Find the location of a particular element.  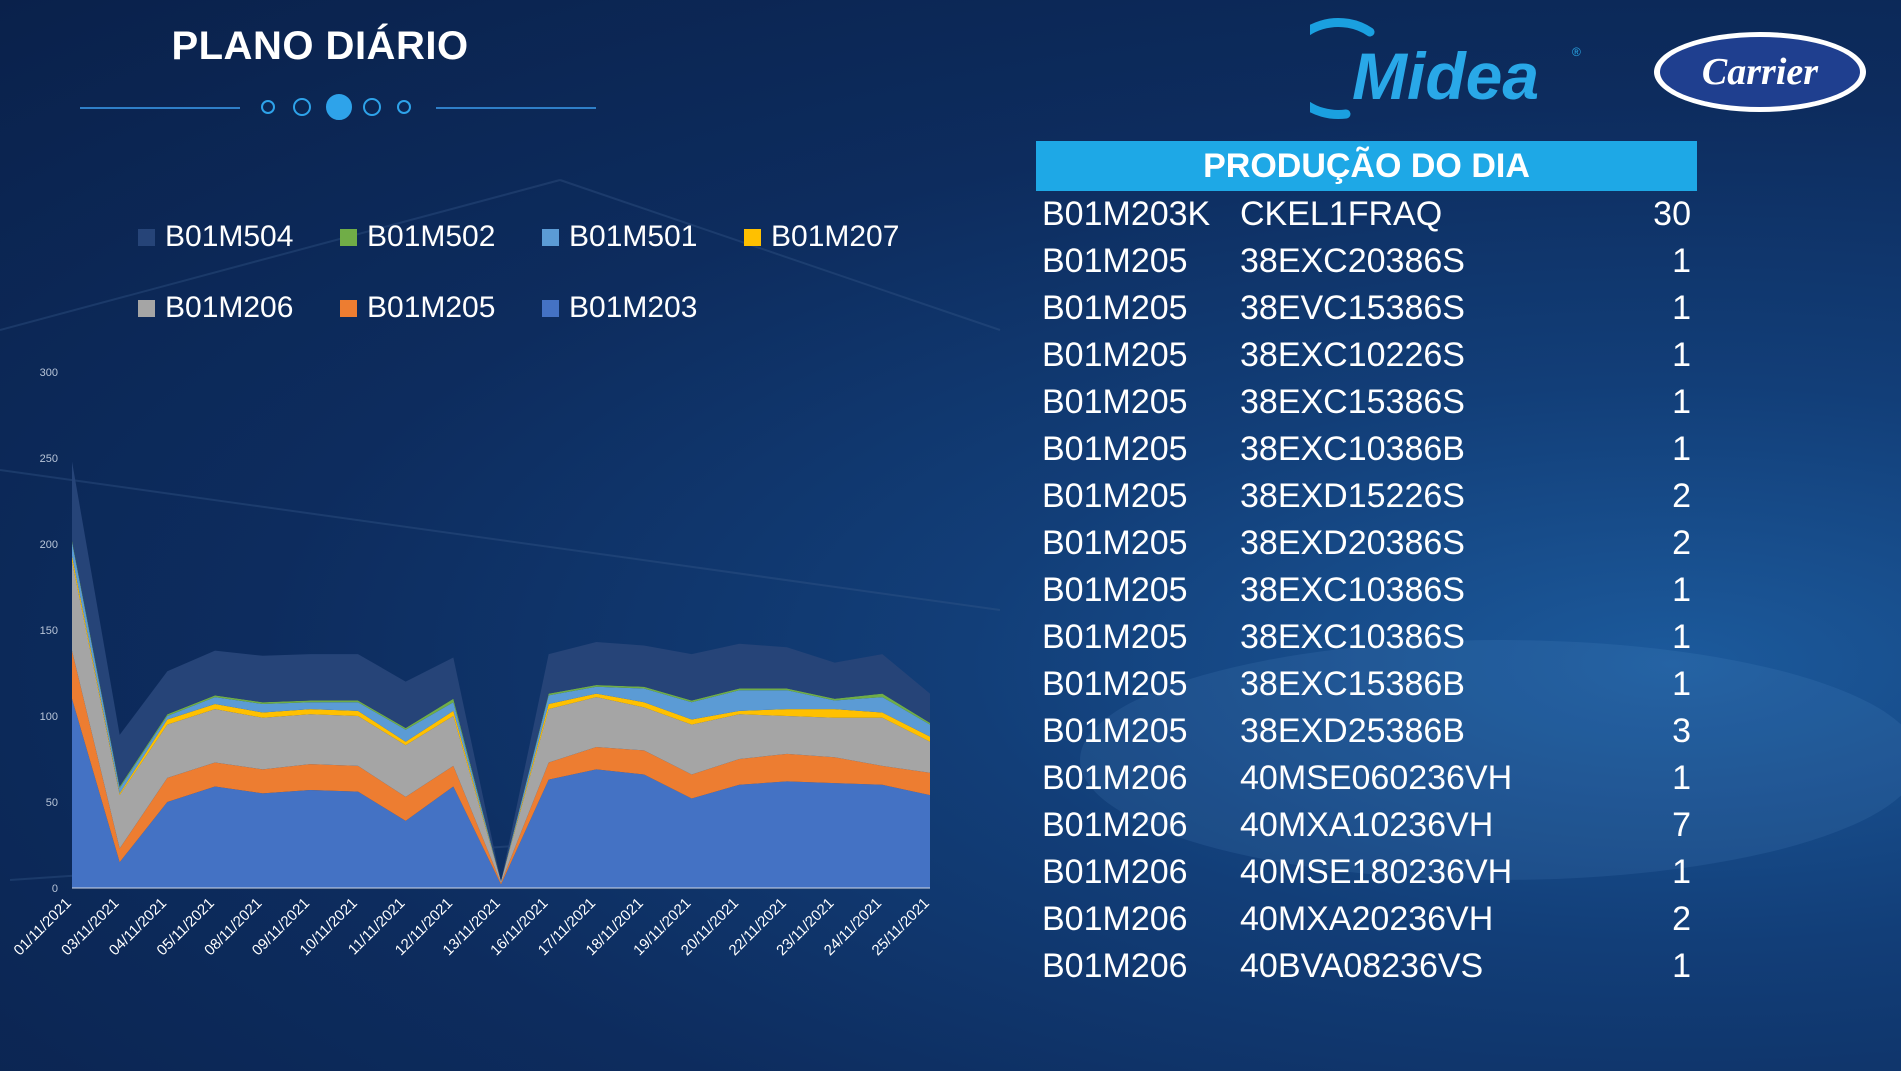

row-model: 38EXD20386S is located at coordinates (1352, 543).